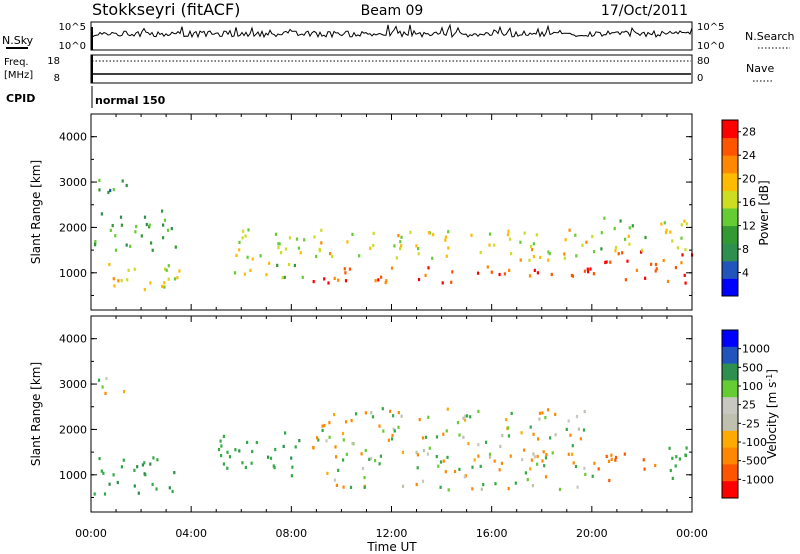  What do you see at coordinates (18, 40) in the screenshot?
I see `nsky-label: N.Sky` at bounding box center [18, 40].